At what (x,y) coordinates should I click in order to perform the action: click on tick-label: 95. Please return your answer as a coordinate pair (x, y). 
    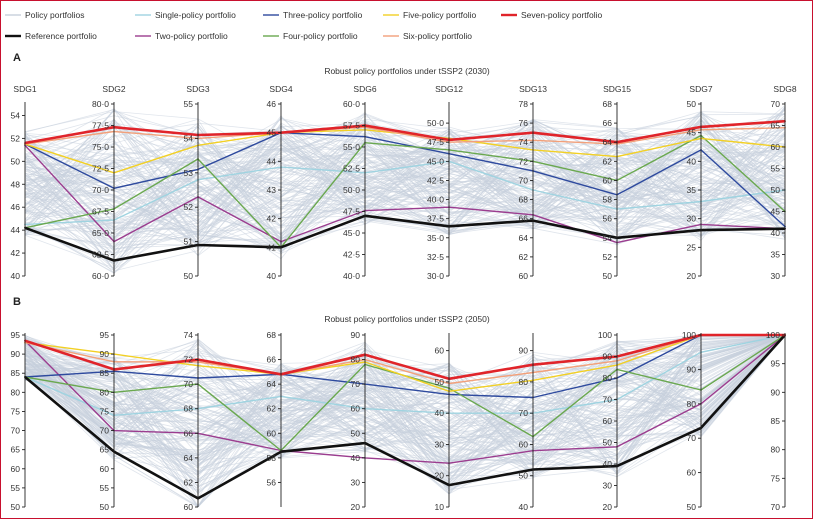
    Looking at the image, I should click on (105, 335).